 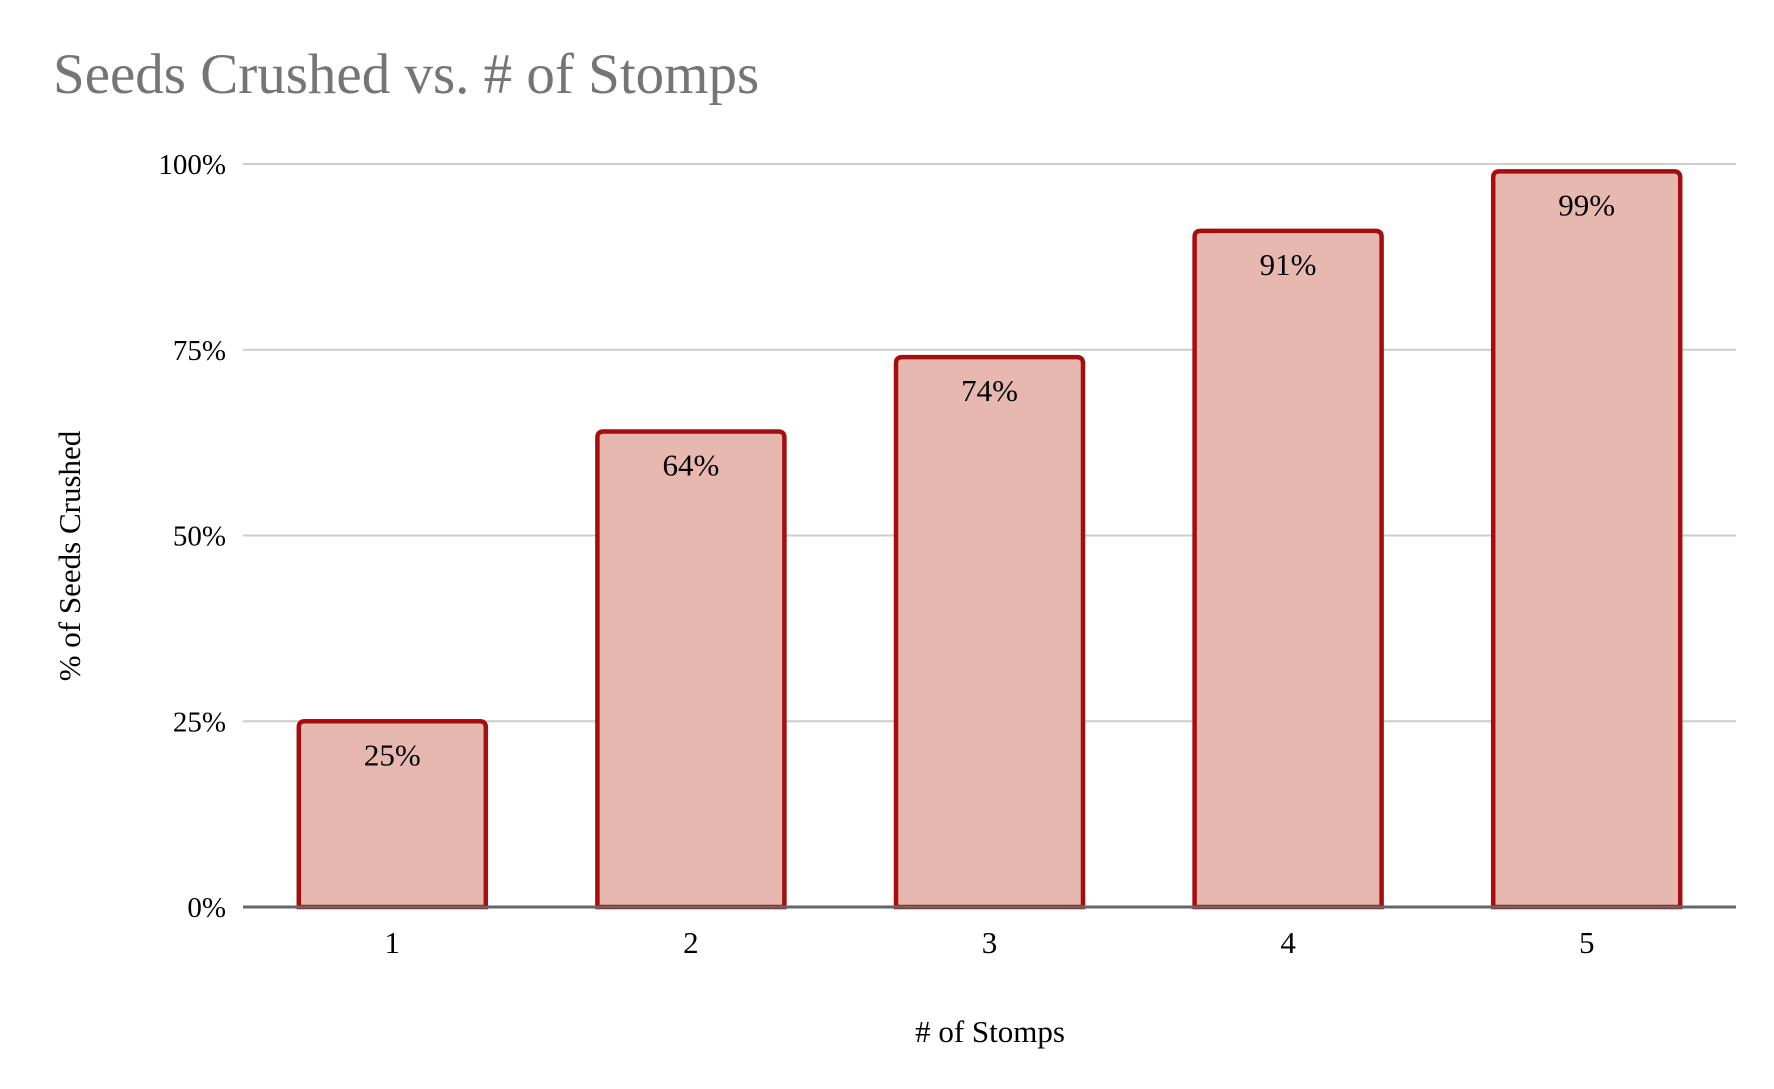 I want to click on bar-data-label: 74%, so click(x=989, y=390).